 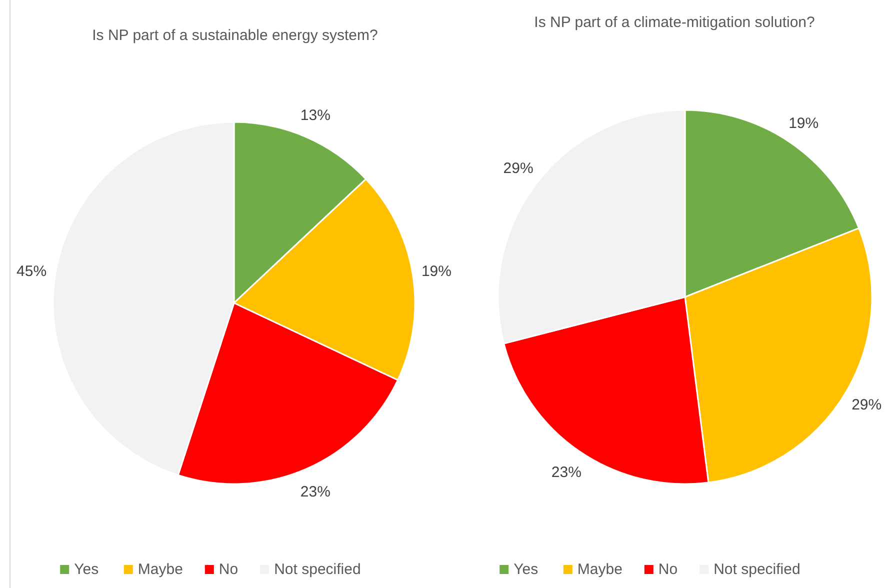 I want to click on data-label: 45%, so click(x=31, y=271).